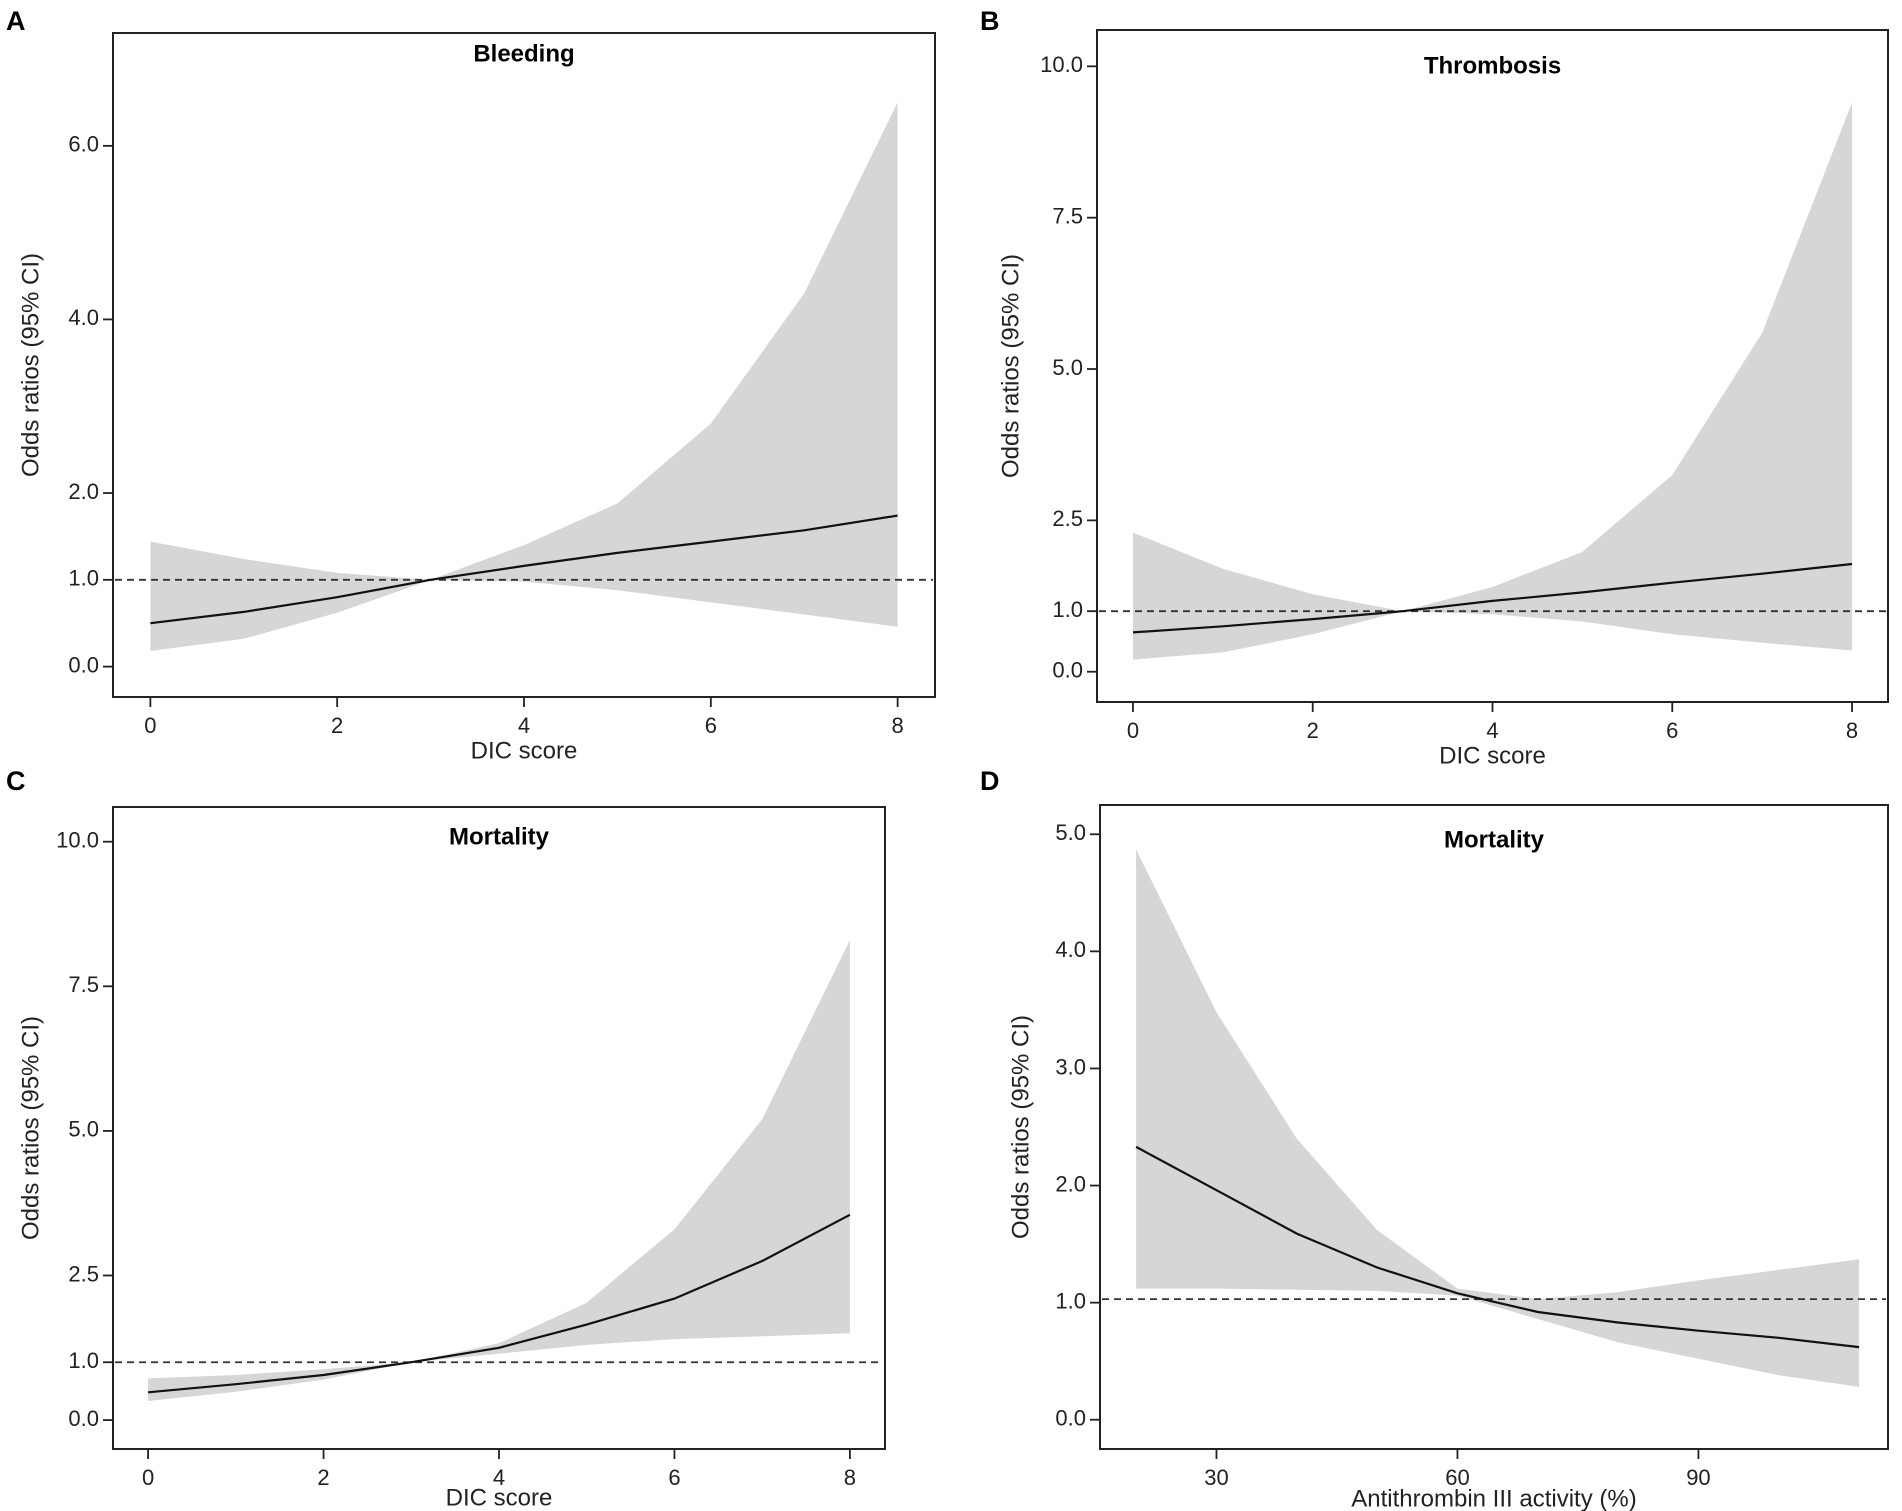 The image size is (1902, 1511). Describe the element at coordinates (83, 144) in the screenshot. I see `y-tick-label: 6.0` at that location.